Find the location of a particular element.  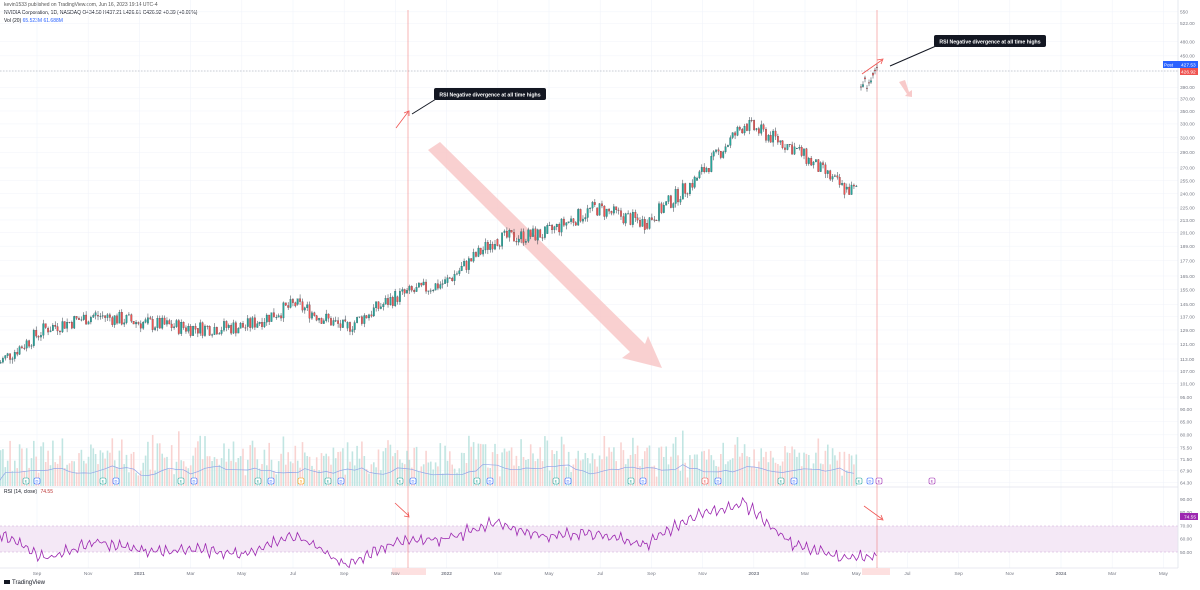

time-axis-label: Jul is located at coordinates (907, 574).